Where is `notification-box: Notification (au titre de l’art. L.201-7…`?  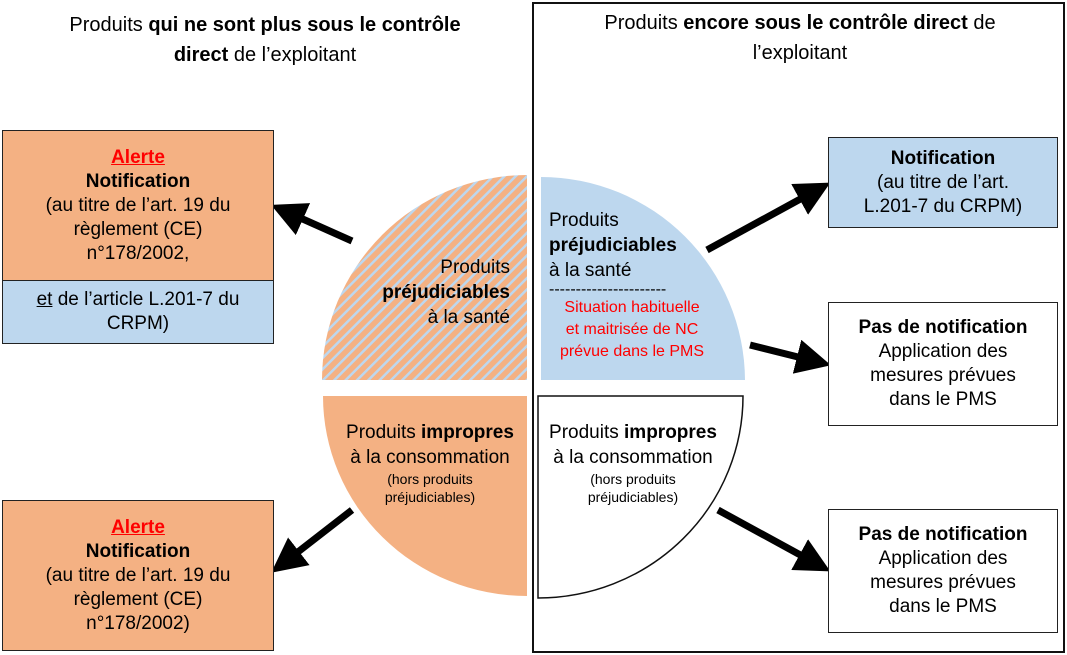 notification-box: Notification (au titre de l’art. L.201-7… is located at coordinates (943, 182).